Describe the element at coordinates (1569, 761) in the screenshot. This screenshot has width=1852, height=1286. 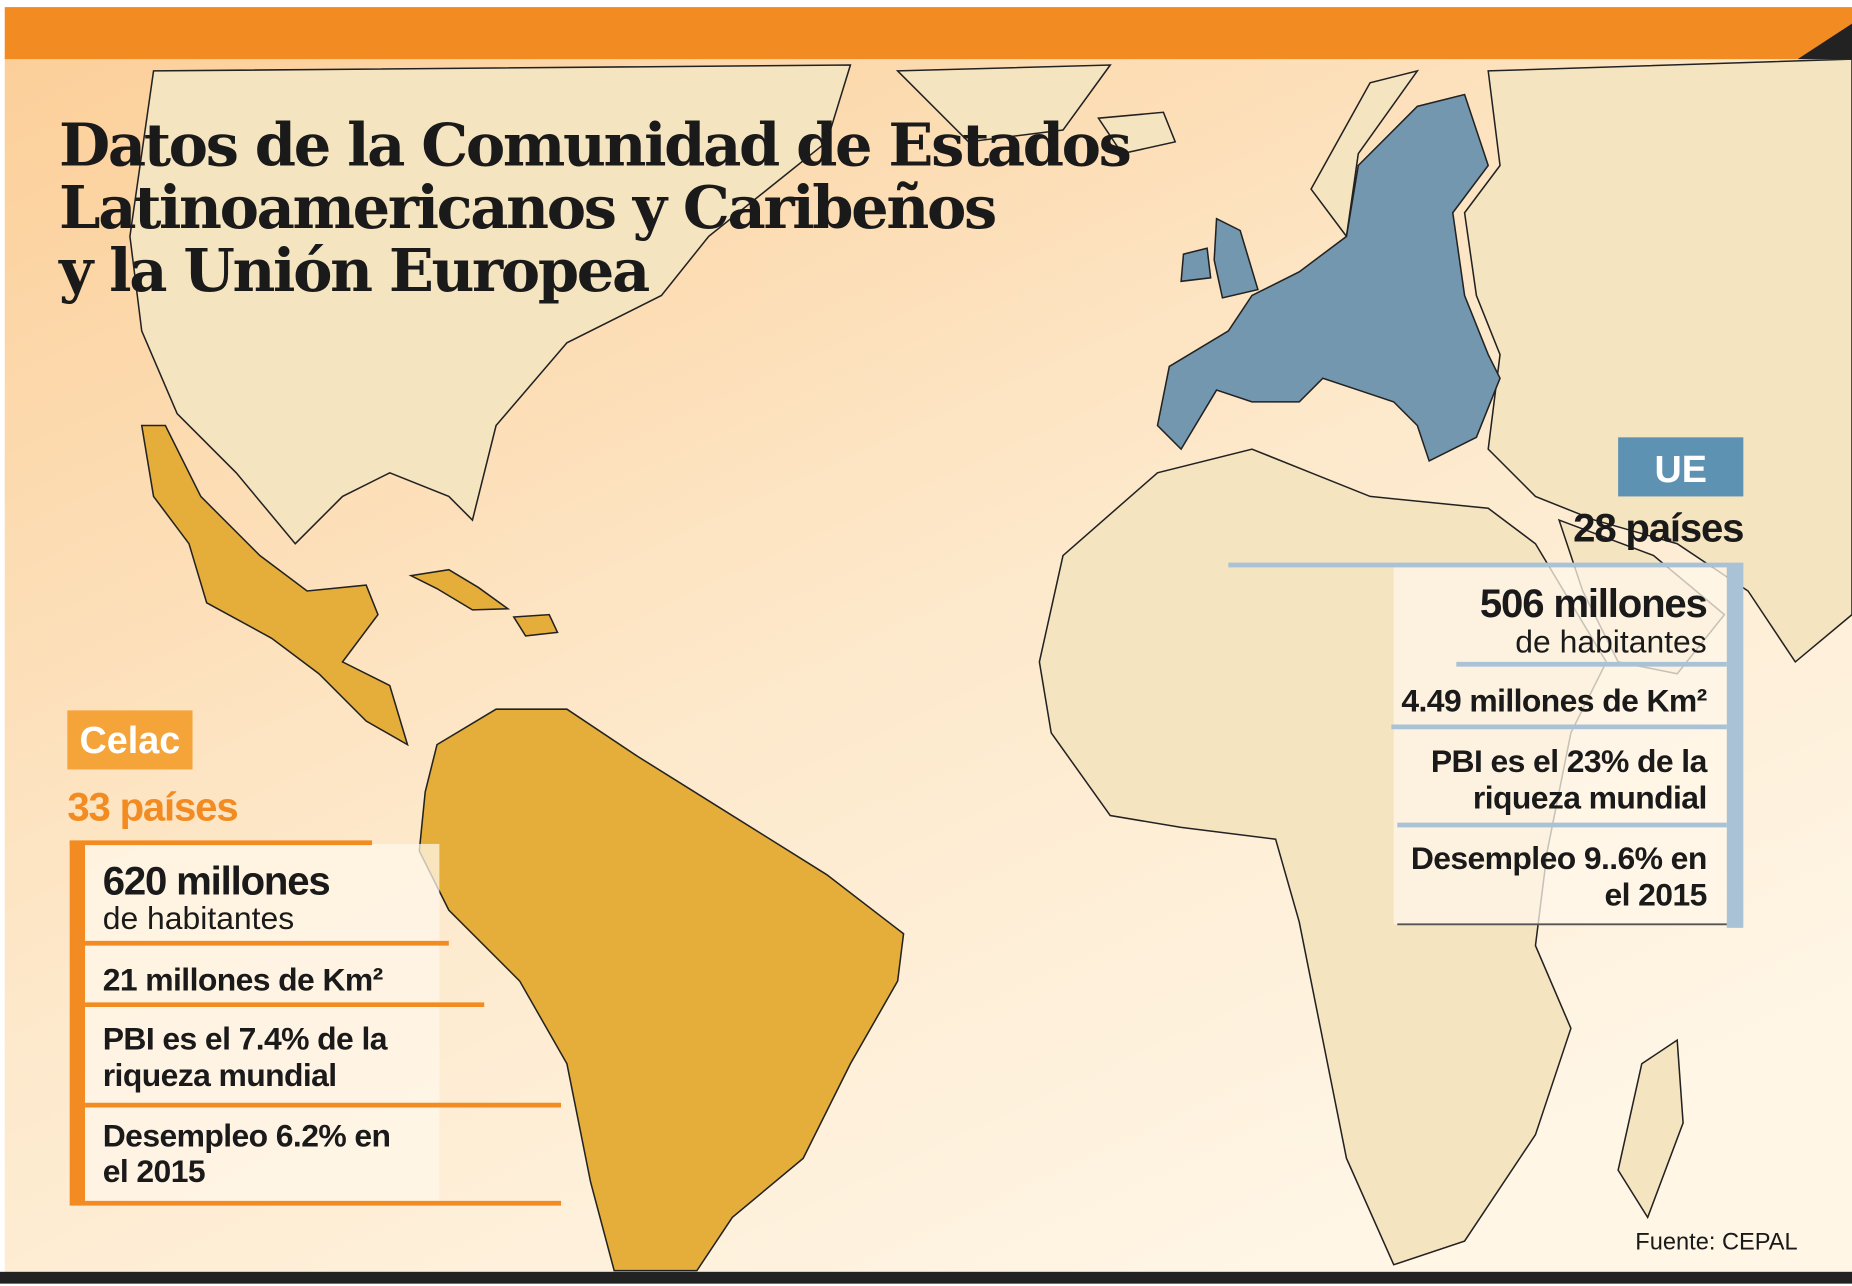
I see `ue-gdp: PBI es el 23% de la` at that location.